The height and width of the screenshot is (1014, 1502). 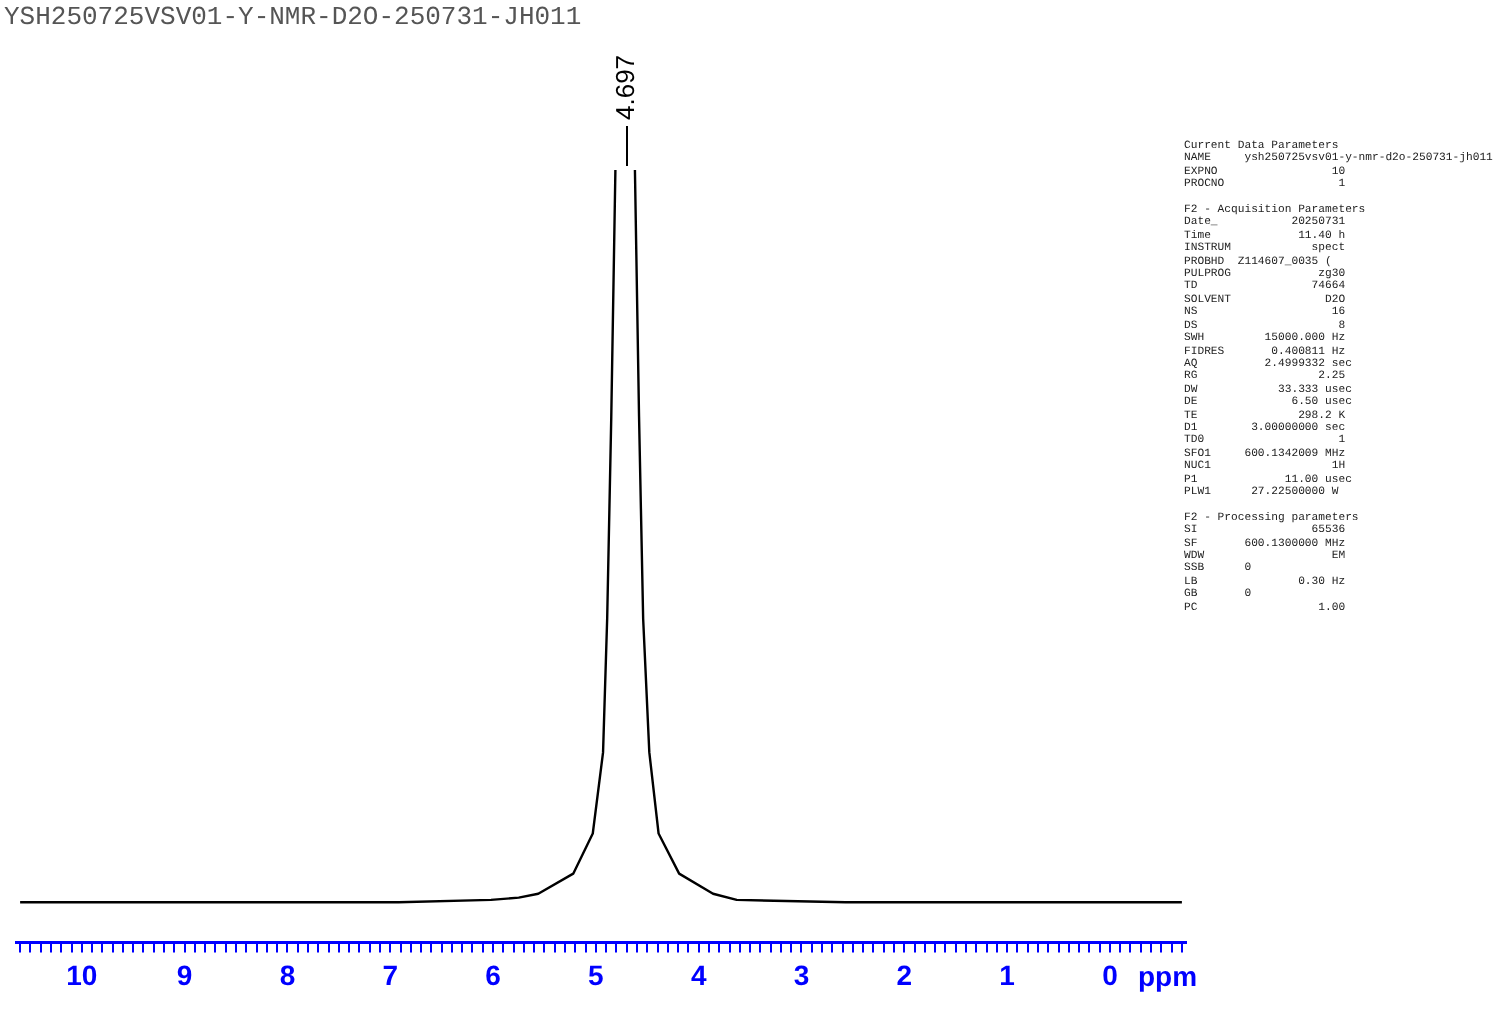 I want to click on x-tick-label: 6, so click(x=493, y=974).